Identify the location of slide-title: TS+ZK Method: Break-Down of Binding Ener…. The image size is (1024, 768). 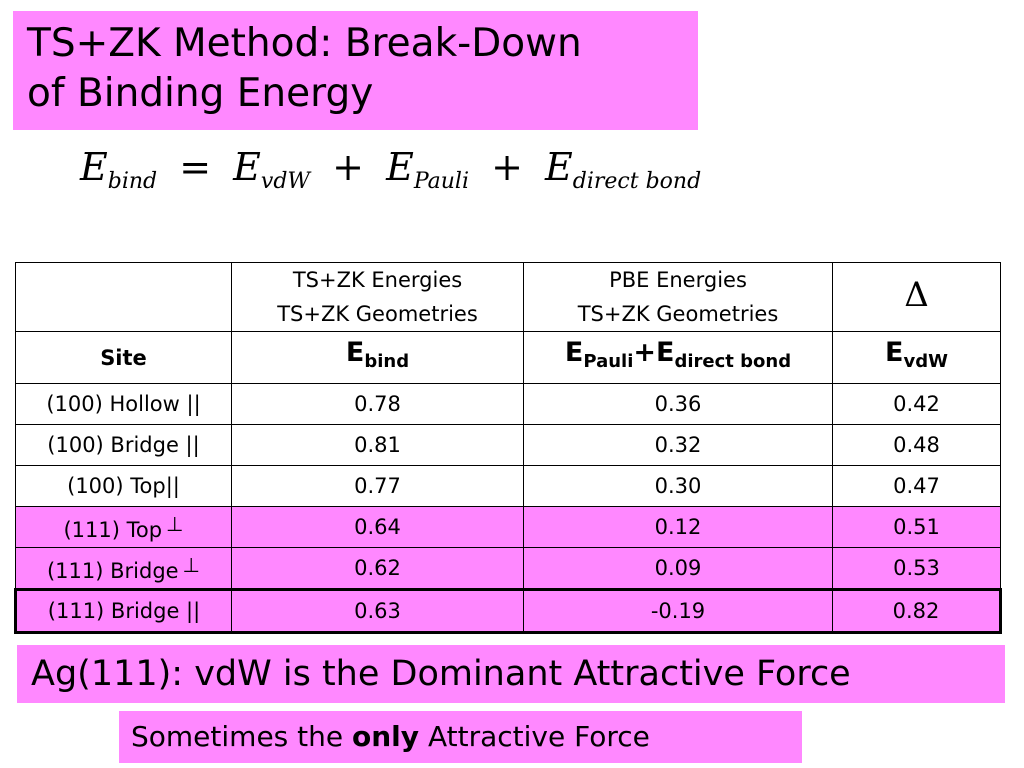
(355, 70).